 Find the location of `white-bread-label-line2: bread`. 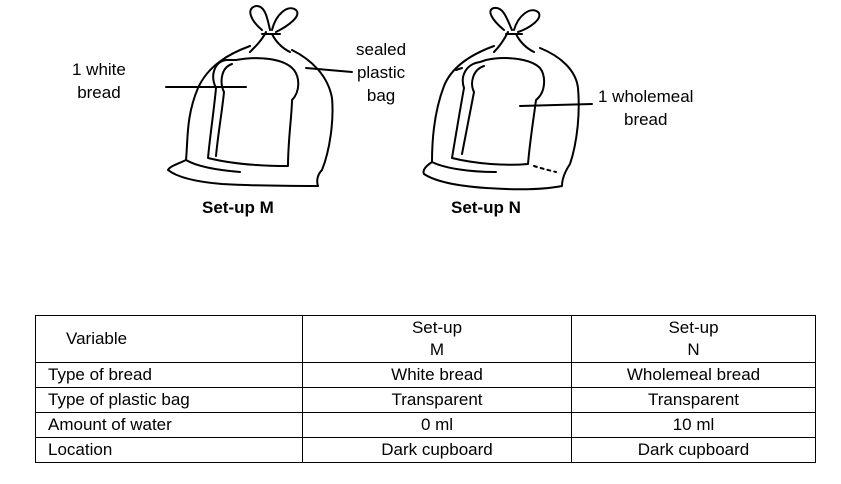

white-bread-label-line2: bread is located at coordinates (99, 92).